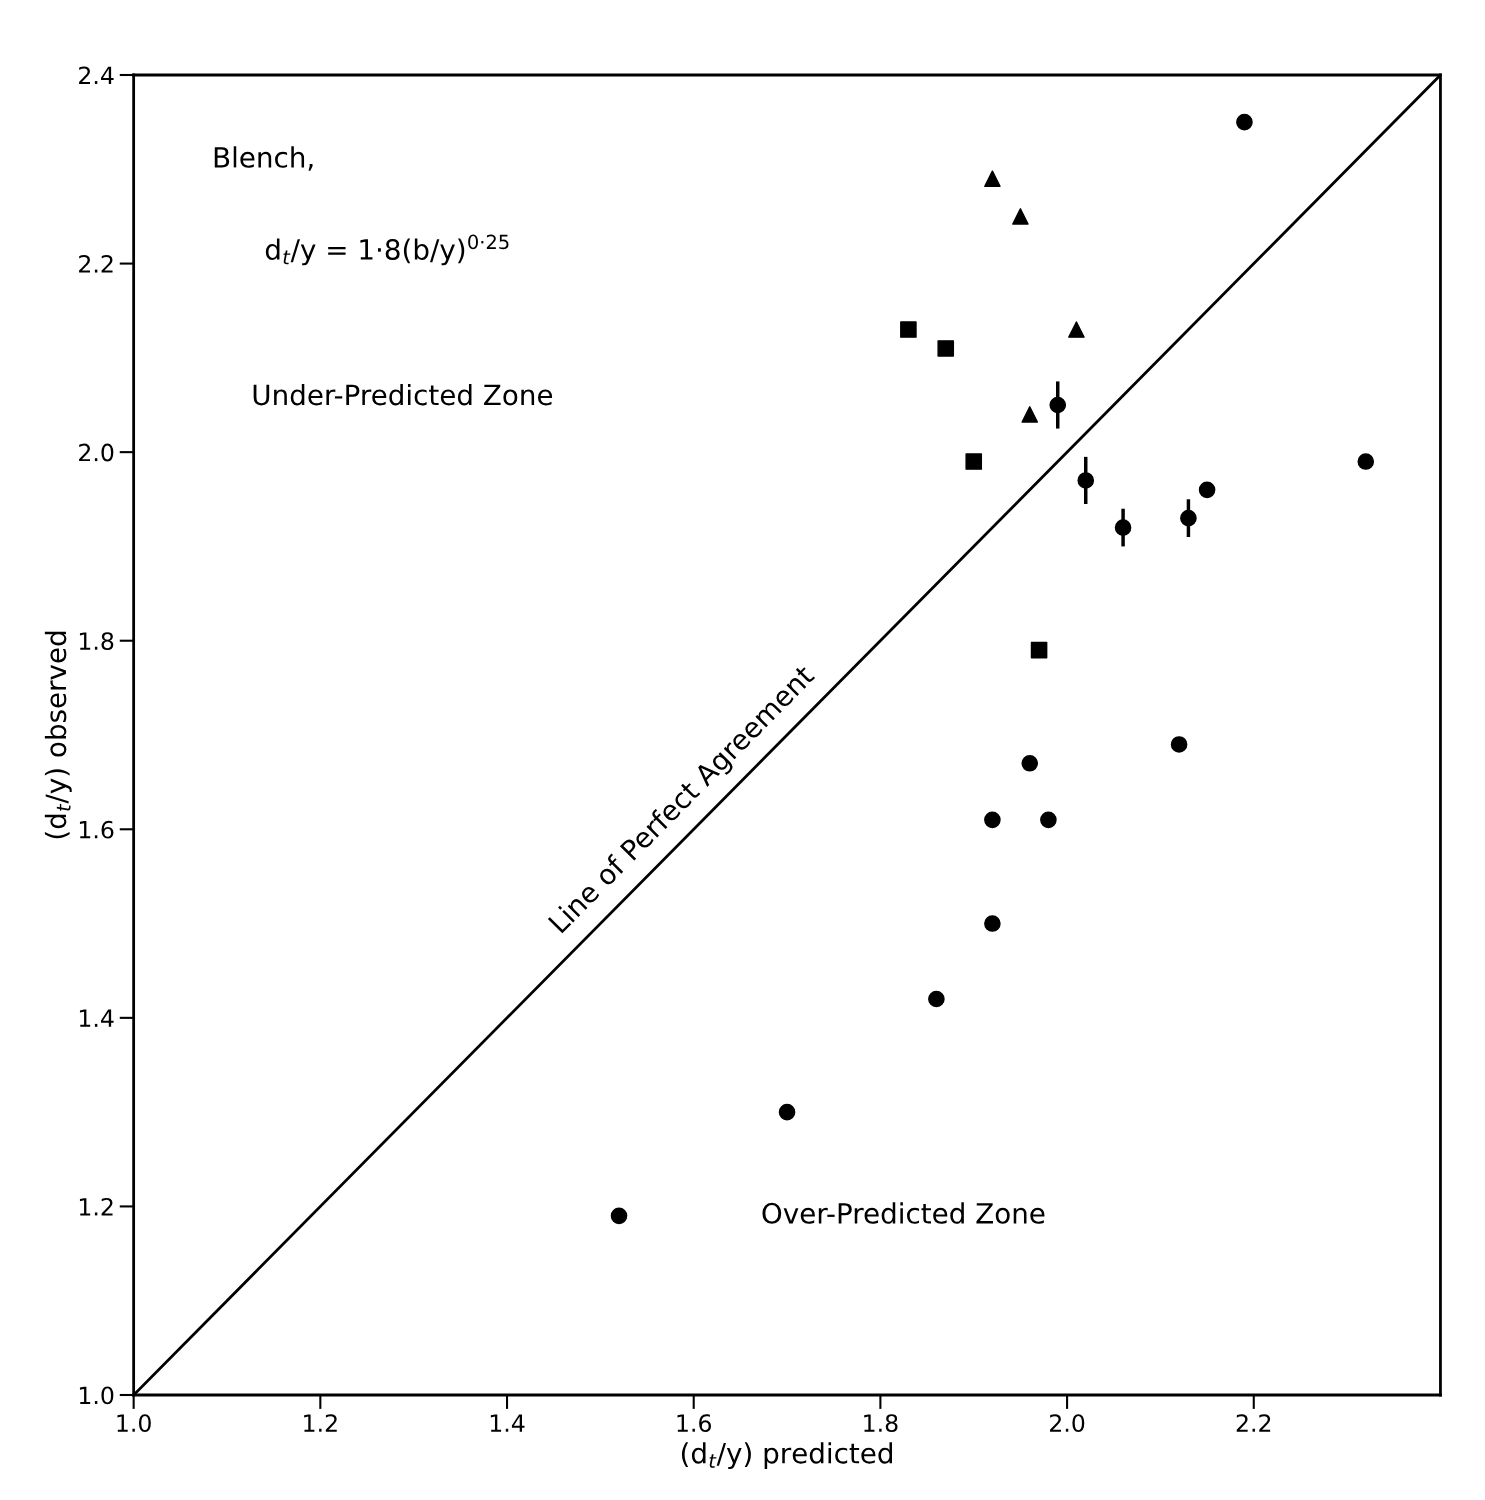 This screenshot has height=1500, width=1485. What do you see at coordinates (387, 250) in the screenshot?
I see `annotation: d$_{t}$/y = 1·8(b/y)$^{0·25}$` at bounding box center [387, 250].